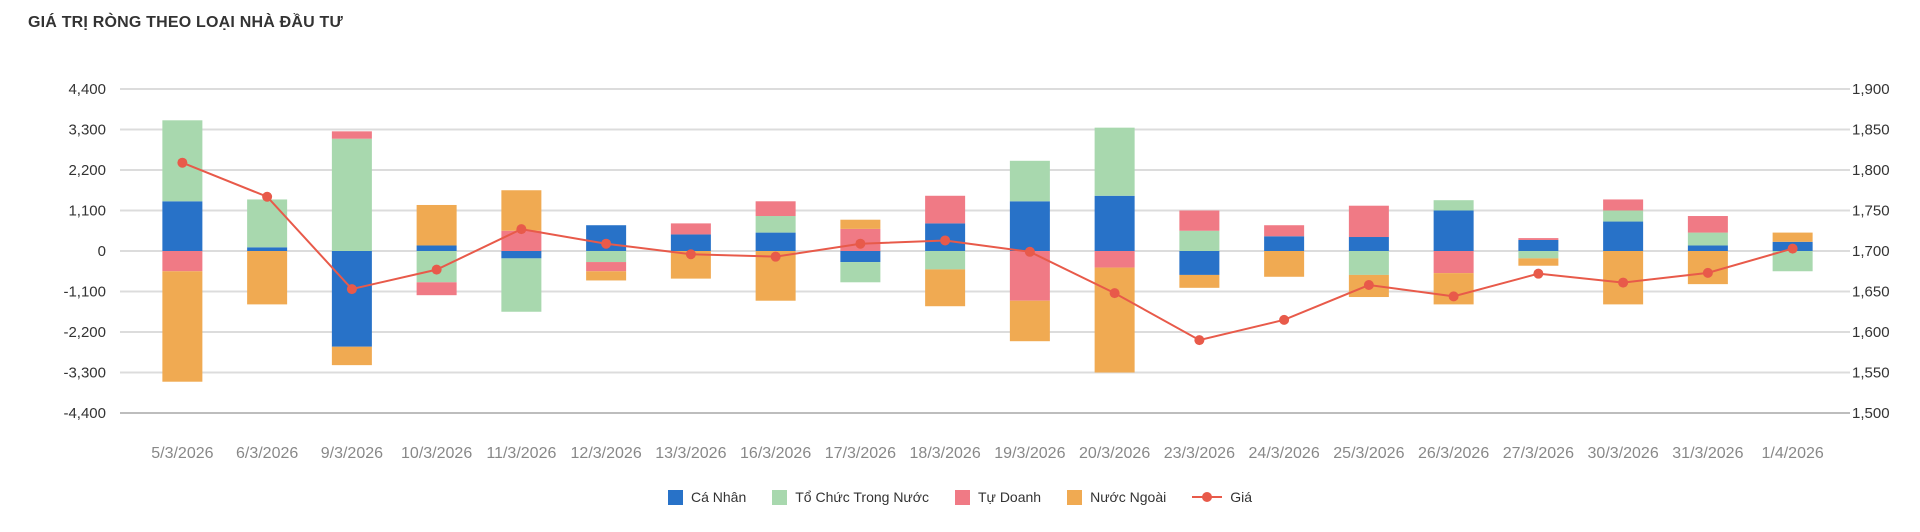 This screenshot has height=532, width=1920. What do you see at coordinates (1241, 497) in the screenshot?
I see `legend-label: Giá` at bounding box center [1241, 497].